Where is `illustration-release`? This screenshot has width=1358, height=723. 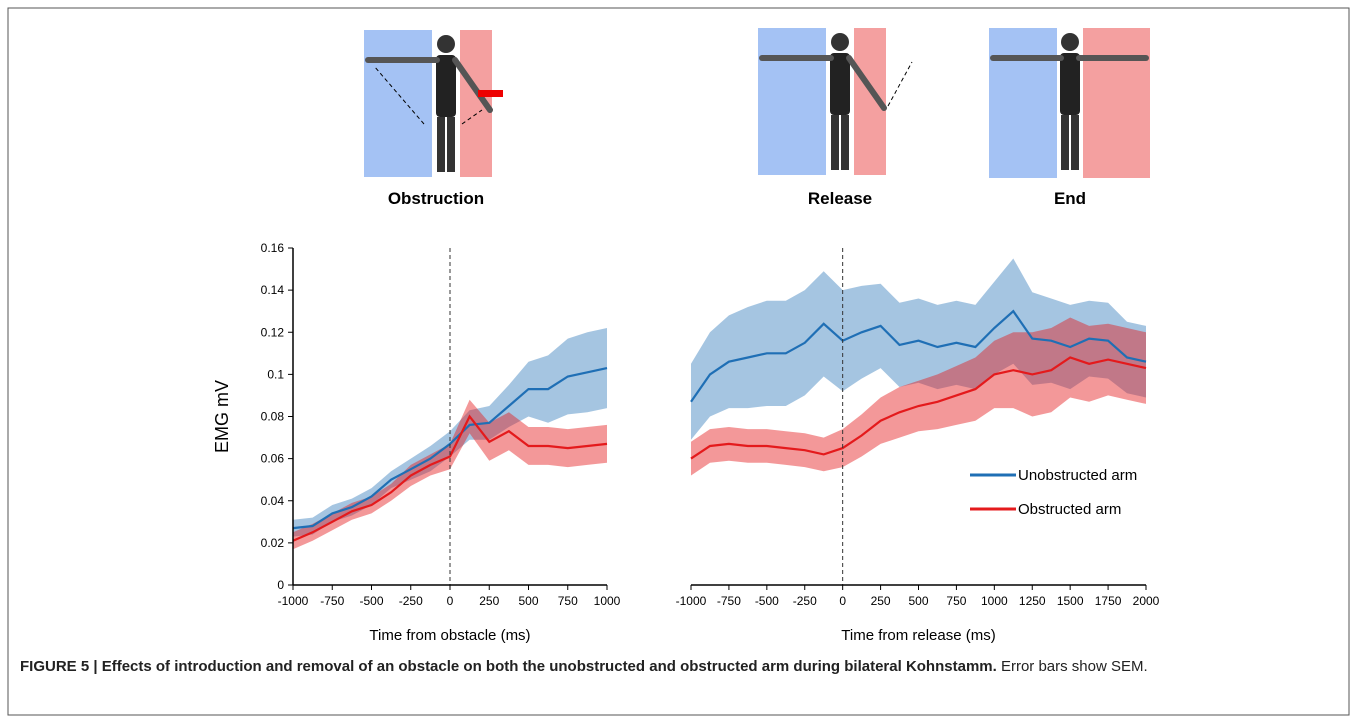 illustration-release is located at coordinates (835, 101).